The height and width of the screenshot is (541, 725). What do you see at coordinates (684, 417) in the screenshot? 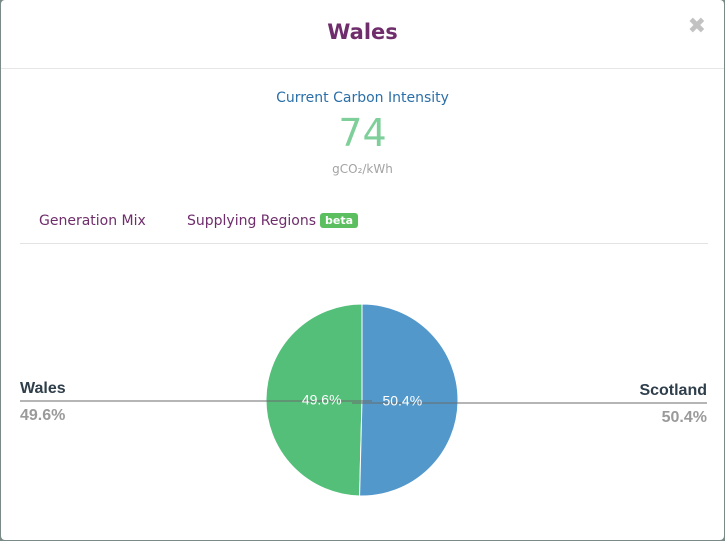
I see `legend-percent-scotland: 50.4%` at bounding box center [684, 417].